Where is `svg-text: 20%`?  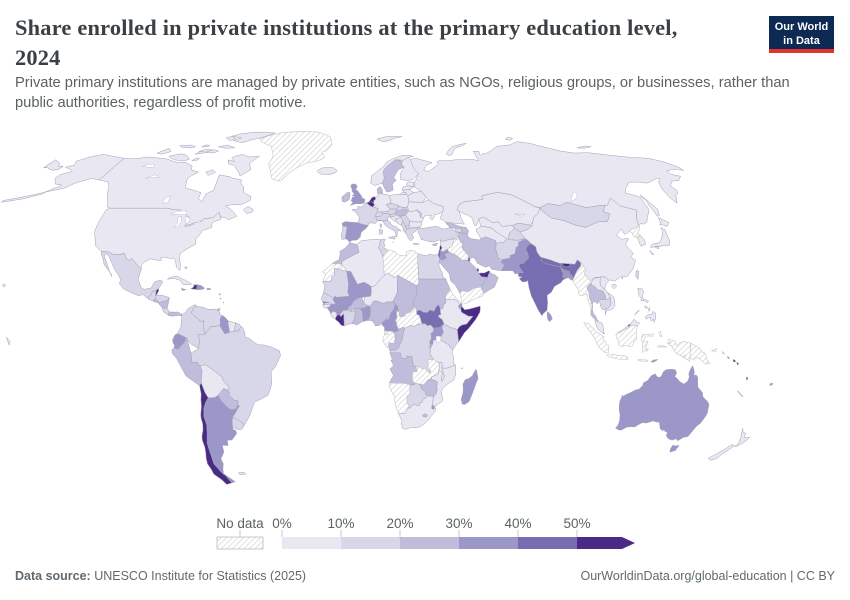 svg-text: 20% is located at coordinates (399, 523).